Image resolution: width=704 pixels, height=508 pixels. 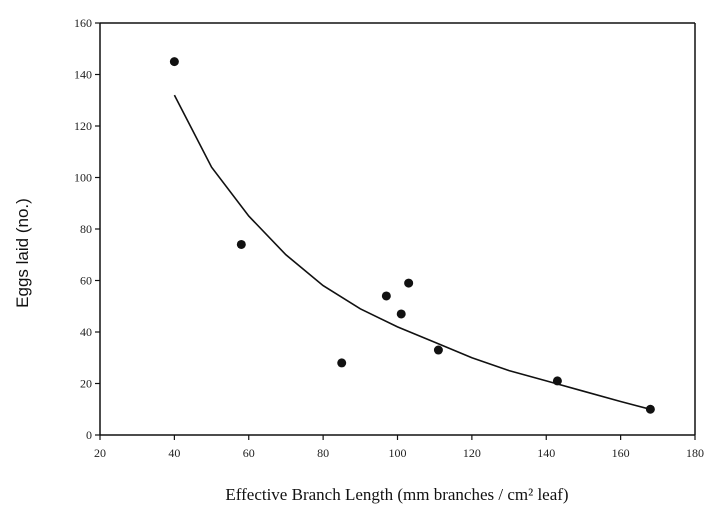 I want to click on y-tick-label: 60, so click(x=86, y=281).